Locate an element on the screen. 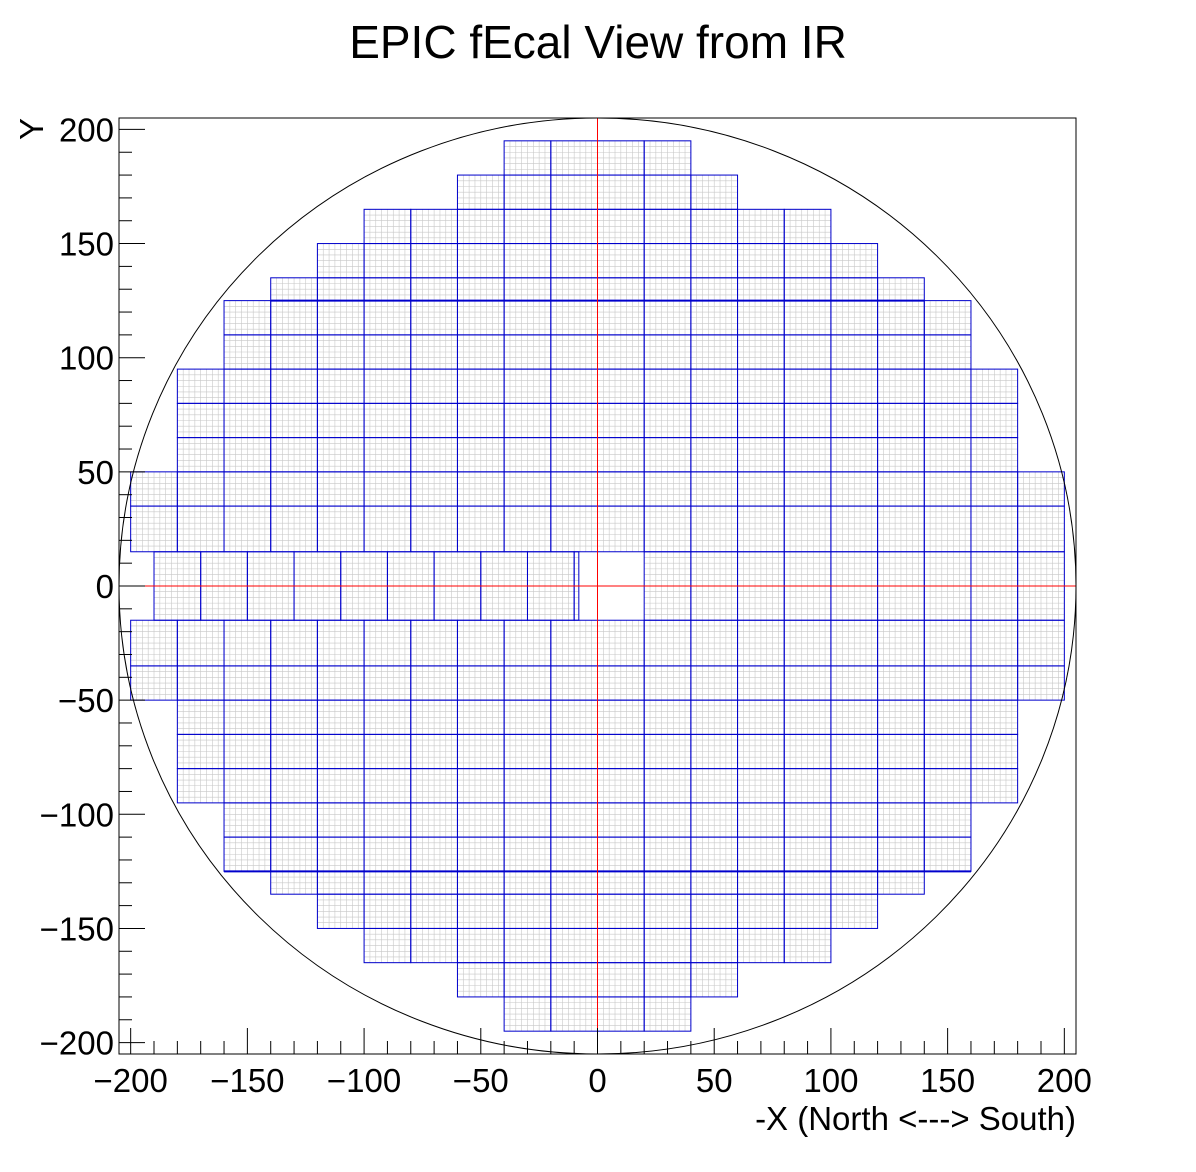  x-axis: −200 −150 −100 −50 0 50 100 150 200 is located at coordinates (592, 1063).